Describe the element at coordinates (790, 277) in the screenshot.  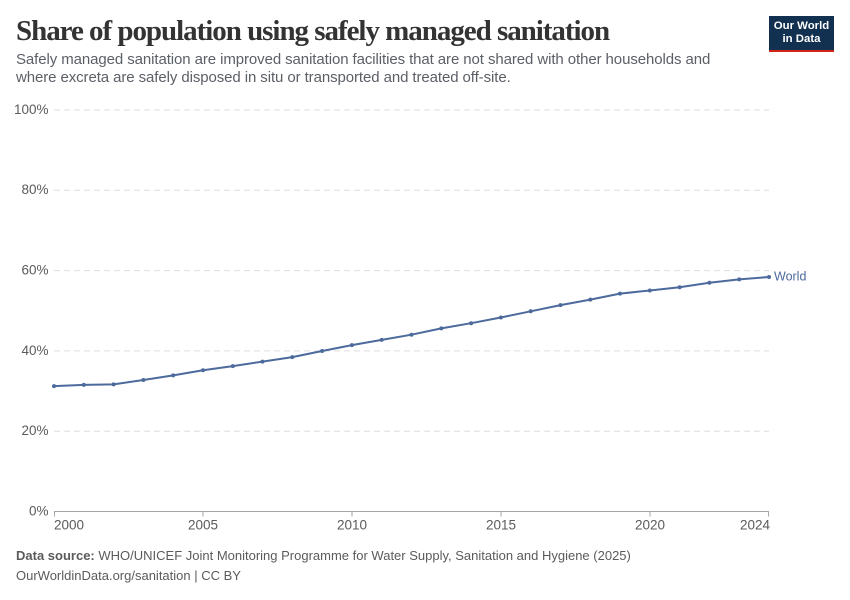
I see `svg-text: World` at that location.